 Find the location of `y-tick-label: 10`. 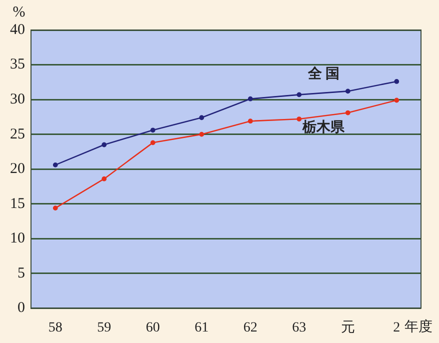

y-tick-label: 10 is located at coordinates (17, 238).